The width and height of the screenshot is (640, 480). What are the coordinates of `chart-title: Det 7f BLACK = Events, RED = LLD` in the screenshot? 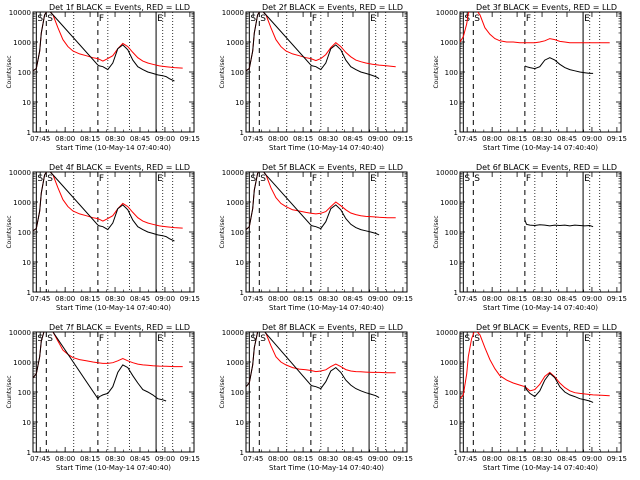 It's located at (119, 327).